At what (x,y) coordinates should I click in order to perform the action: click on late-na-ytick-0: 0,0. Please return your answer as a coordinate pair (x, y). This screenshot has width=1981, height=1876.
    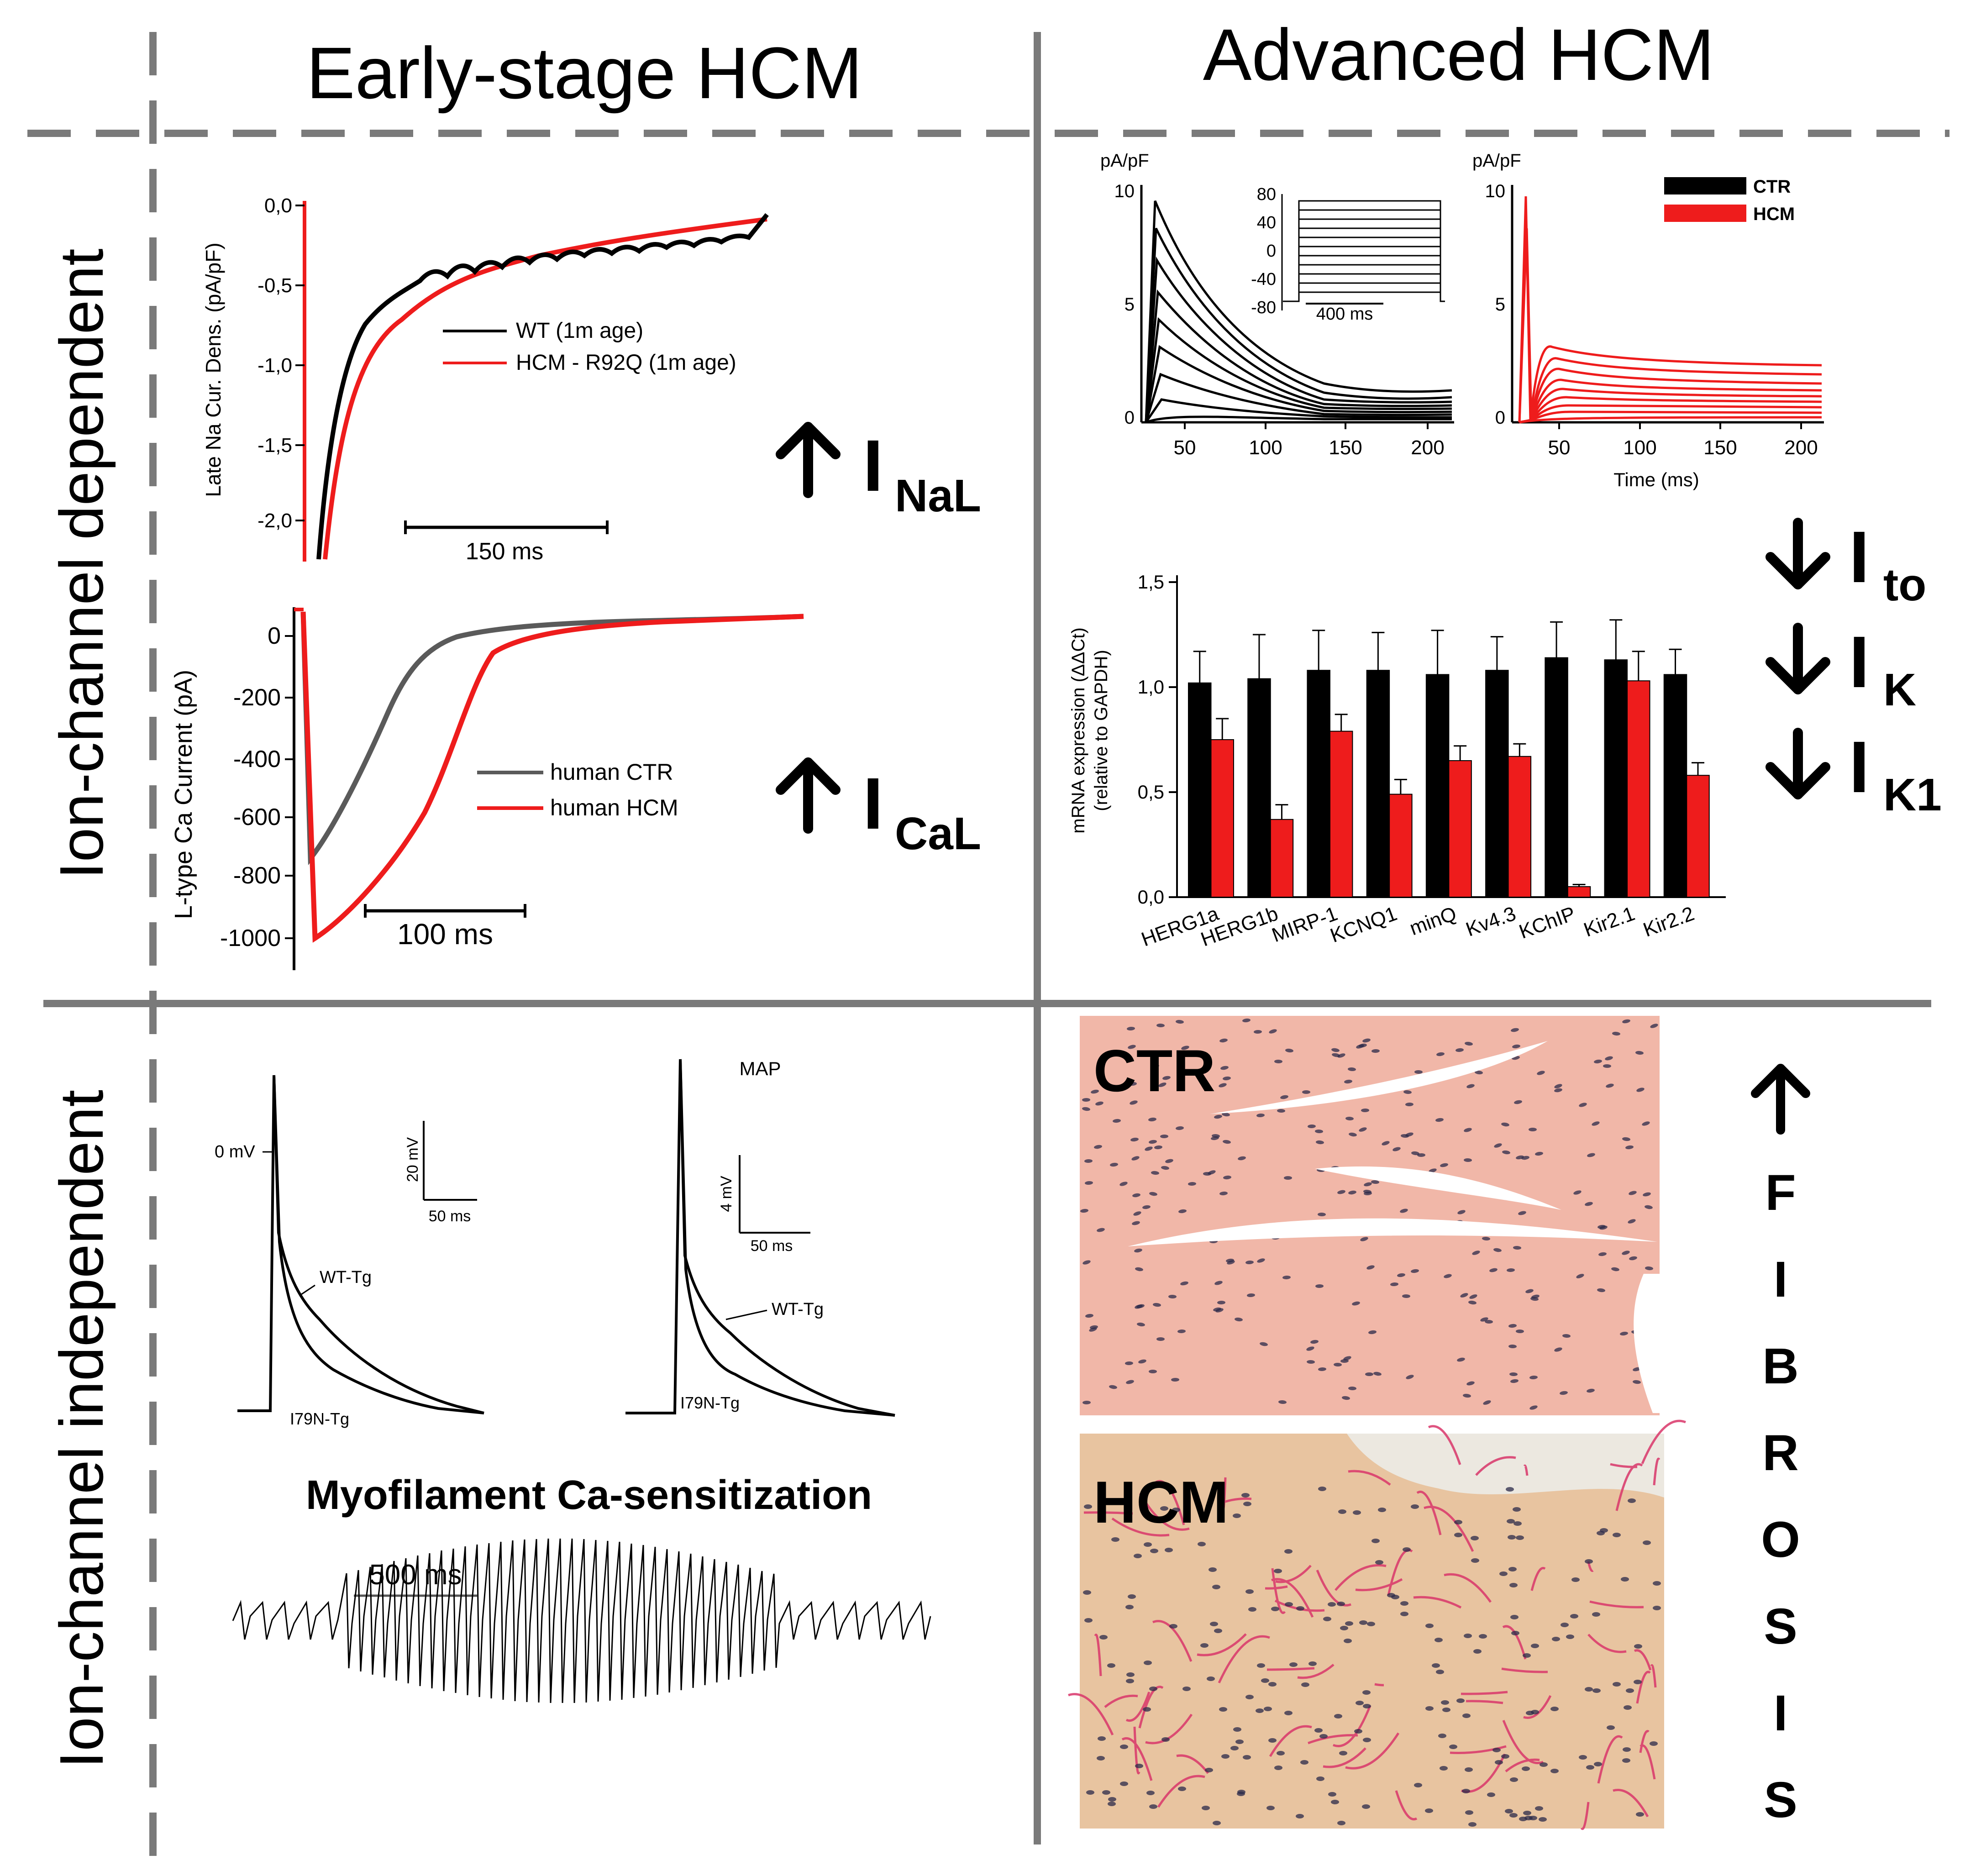
    Looking at the image, I should click on (278, 205).